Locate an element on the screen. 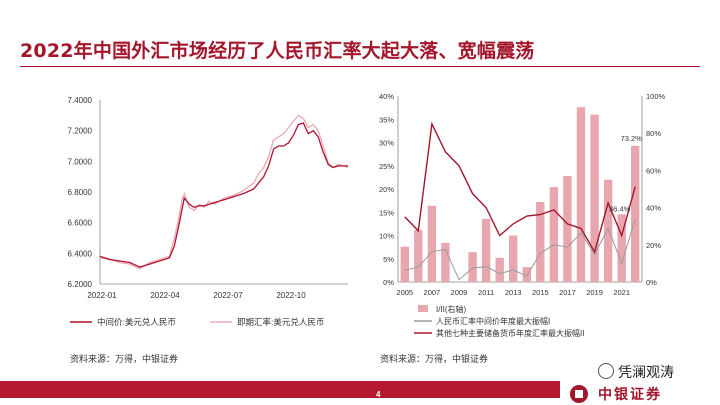  x-tick-label: 2019 is located at coordinates (594, 292).